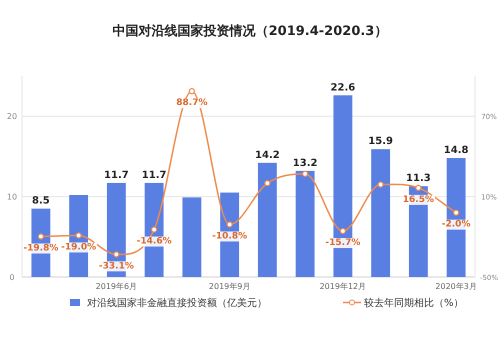  Describe the element at coordinates (250, 31) in the screenshot. I see `chart-title: 中国对沿线国家投资情况（2019.4-2020.3）` at that location.